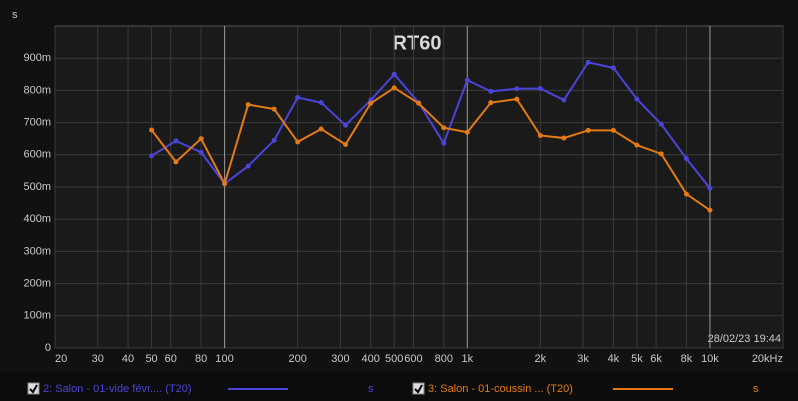 This screenshot has height=401, width=798. What do you see at coordinates (48, 348) in the screenshot?
I see `y-tick-label: 0` at bounding box center [48, 348].